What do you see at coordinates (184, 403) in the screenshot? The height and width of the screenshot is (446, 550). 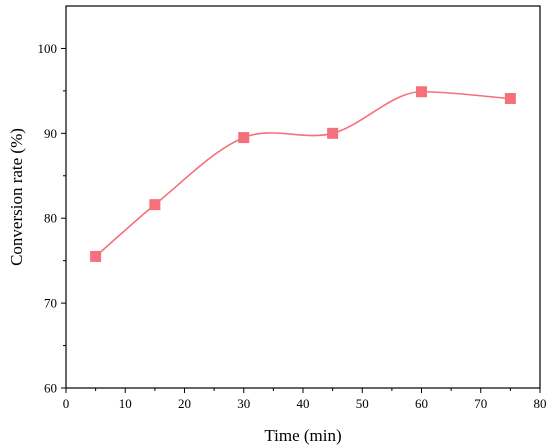 I see `x-tick-label: 20` at bounding box center [184, 403].